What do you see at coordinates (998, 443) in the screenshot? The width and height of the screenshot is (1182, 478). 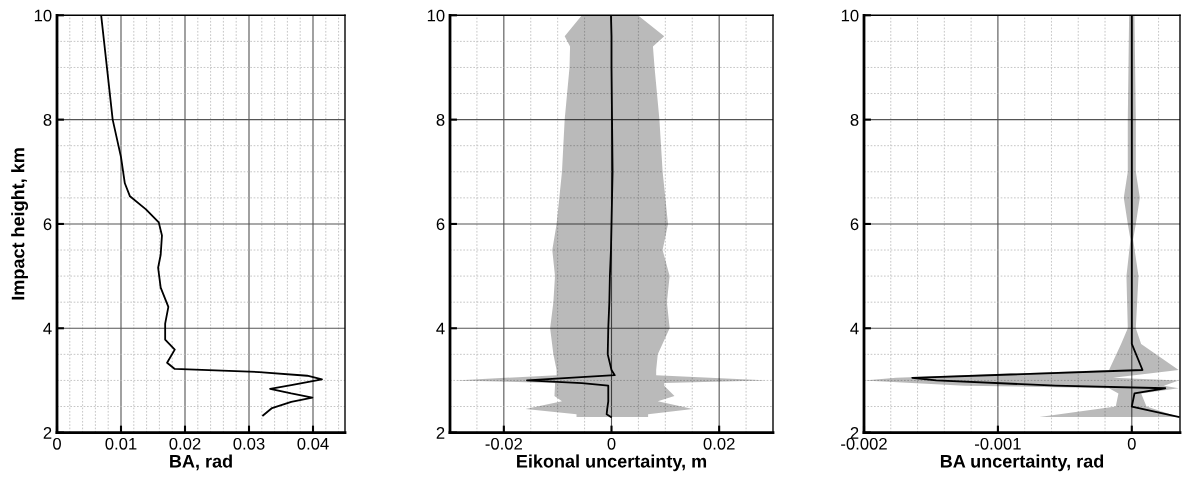 I see `x-tick-label: -0.001` at bounding box center [998, 443].